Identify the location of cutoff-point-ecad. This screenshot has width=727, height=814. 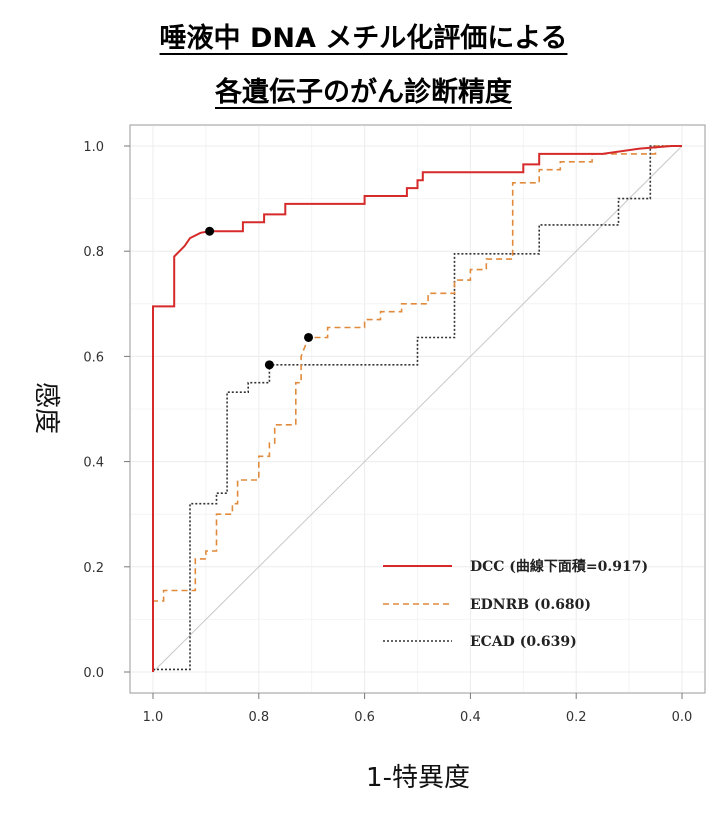
(269, 365).